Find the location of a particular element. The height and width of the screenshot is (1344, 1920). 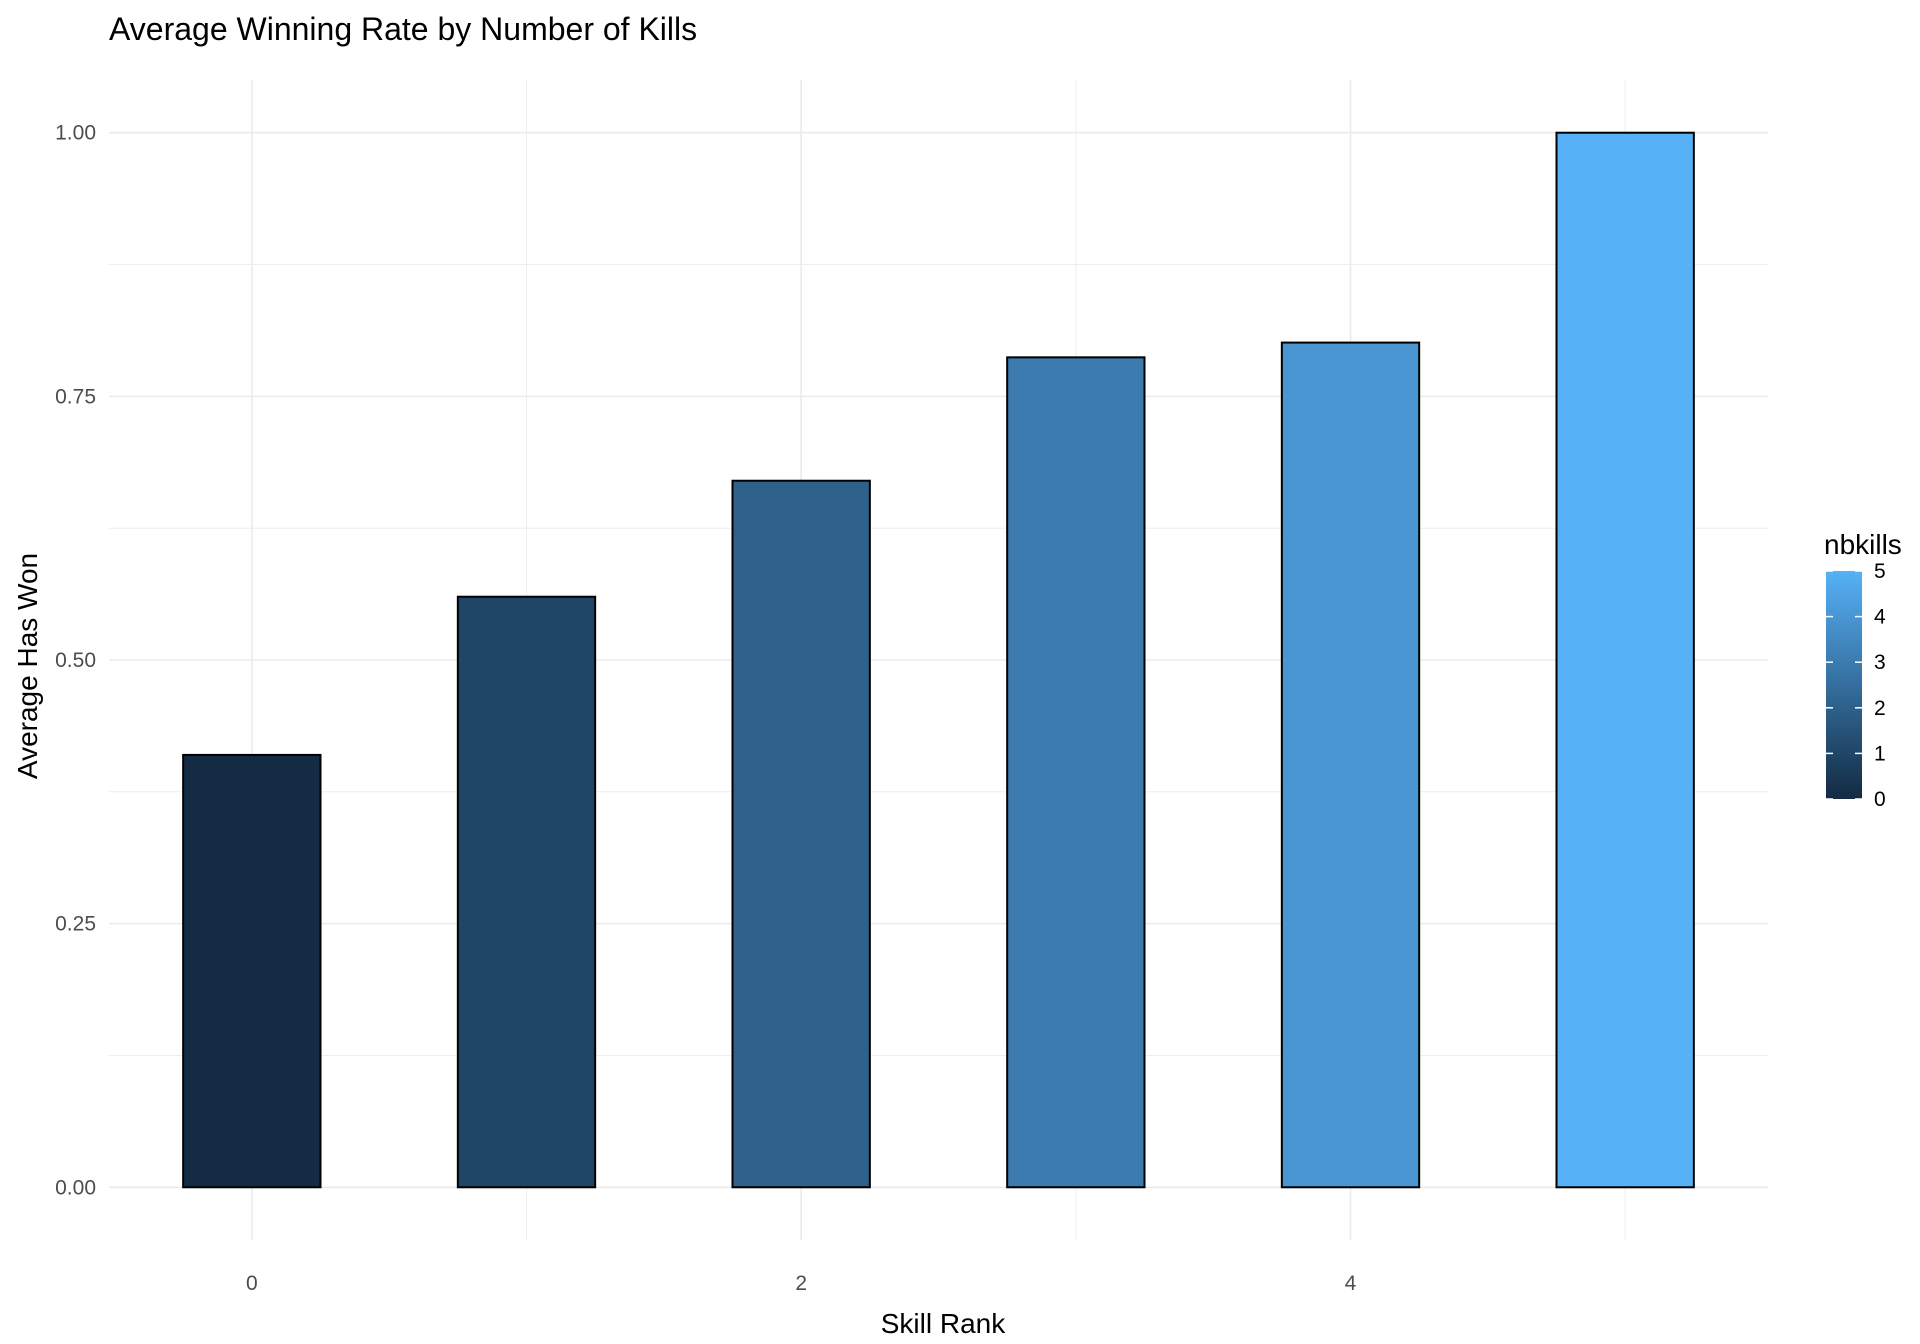

legend-tick-label: 4 is located at coordinates (1880, 617).